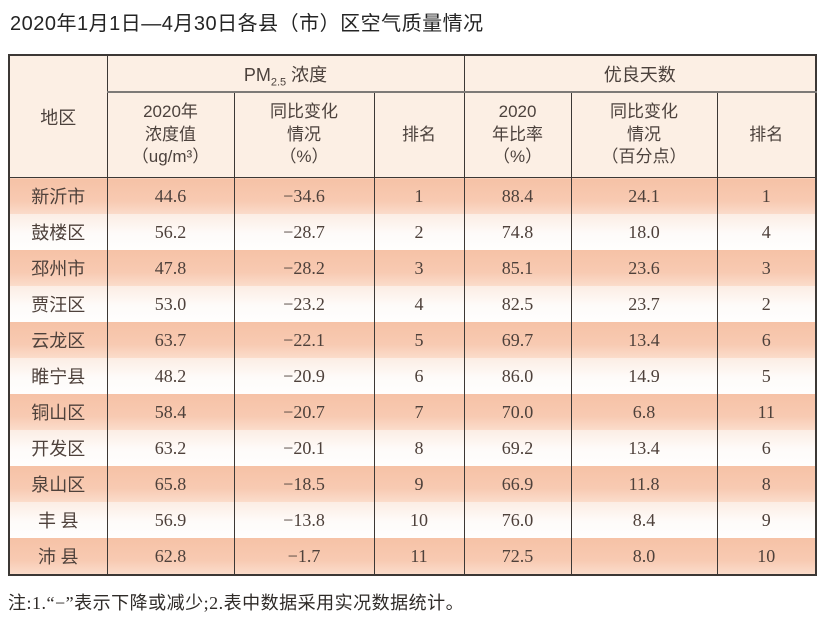 This screenshot has width=825, height=620. What do you see at coordinates (517, 484) in the screenshot?
I see `cell-good-rate: 66.9` at bounding box center [517, 484].